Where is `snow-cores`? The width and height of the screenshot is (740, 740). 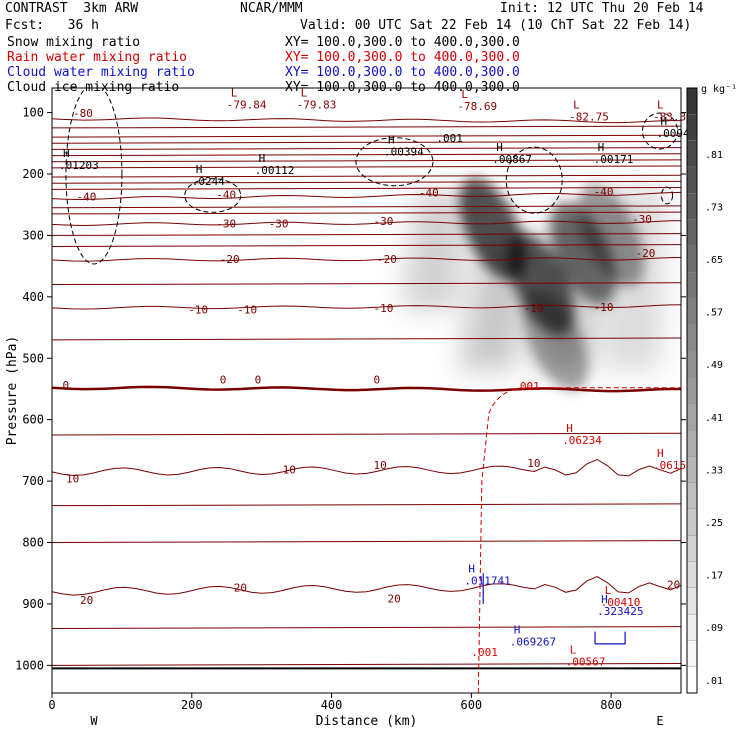
snow-cores is located at coordinates (552, 284).